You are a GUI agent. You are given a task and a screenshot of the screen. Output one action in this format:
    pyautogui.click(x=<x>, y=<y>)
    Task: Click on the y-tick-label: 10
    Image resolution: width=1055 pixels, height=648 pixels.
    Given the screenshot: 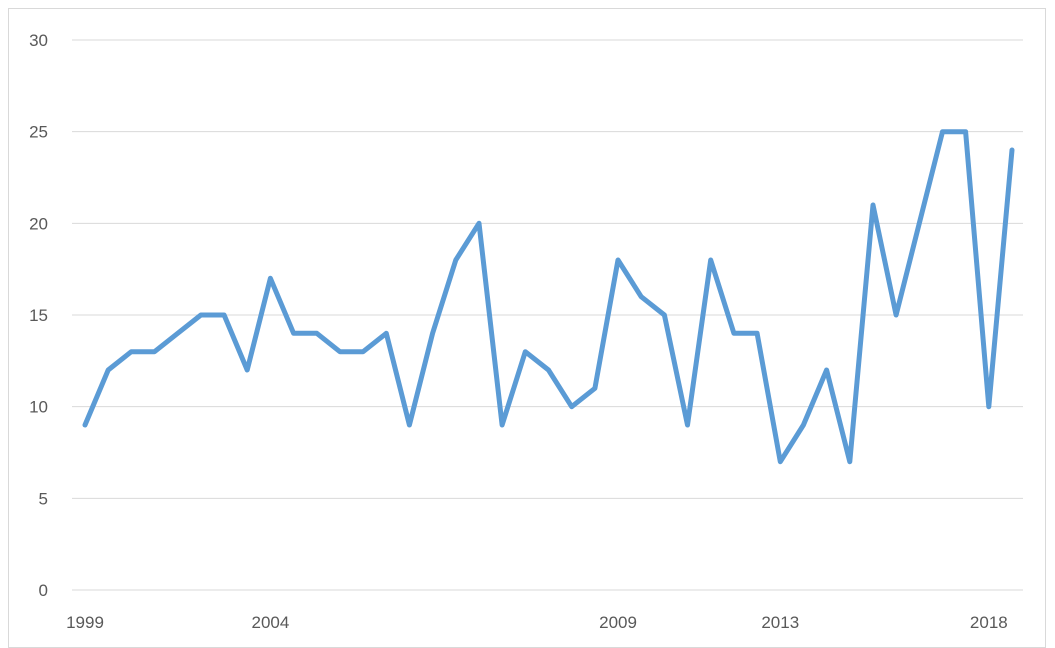 What is the action you would take?
    pyautogui.click(x=38, y=407)
    